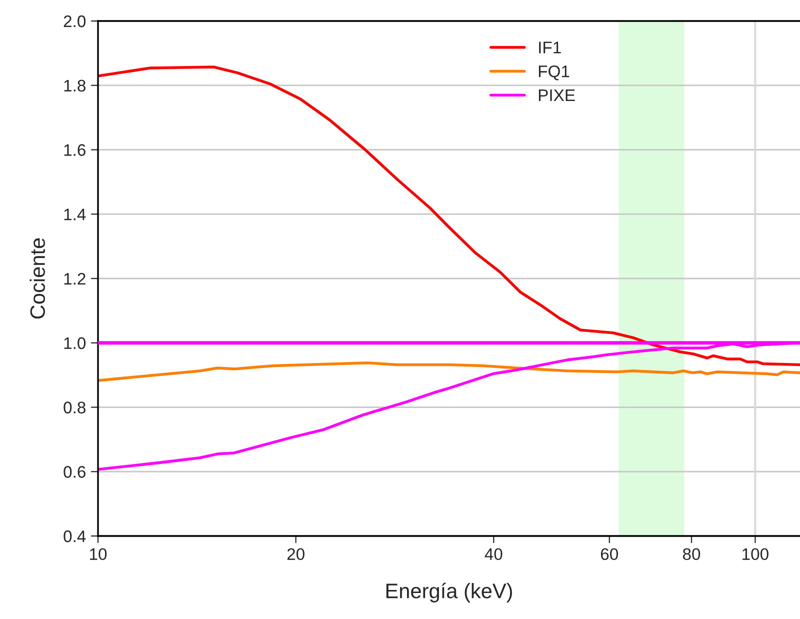 This screenshot has width=800, height=619. What do you see at coordinates (691, 554) in the screenshot?
I see `x-tick-label: 80` at bounding box center [691, 554].